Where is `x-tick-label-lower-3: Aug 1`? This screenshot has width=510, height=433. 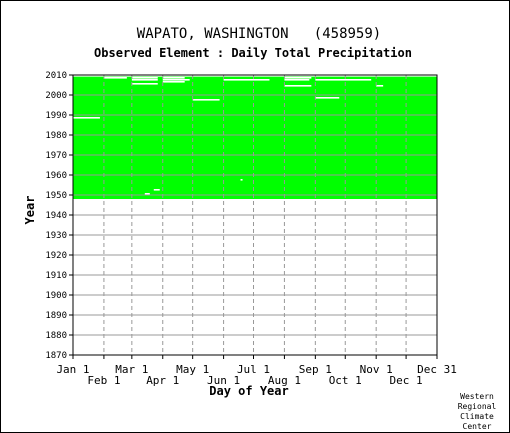 x-tick-label-lower-3: Aug 1 is located at coordinates (284, 380).